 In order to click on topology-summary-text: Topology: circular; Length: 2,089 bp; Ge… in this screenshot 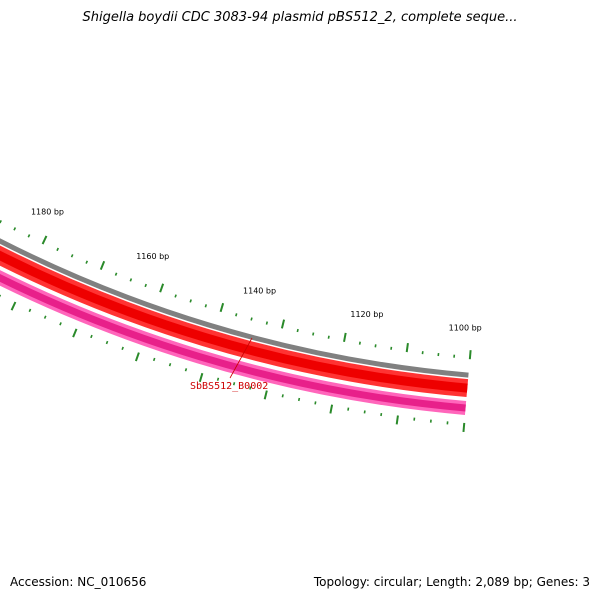, I will do `click(451, 582)`.